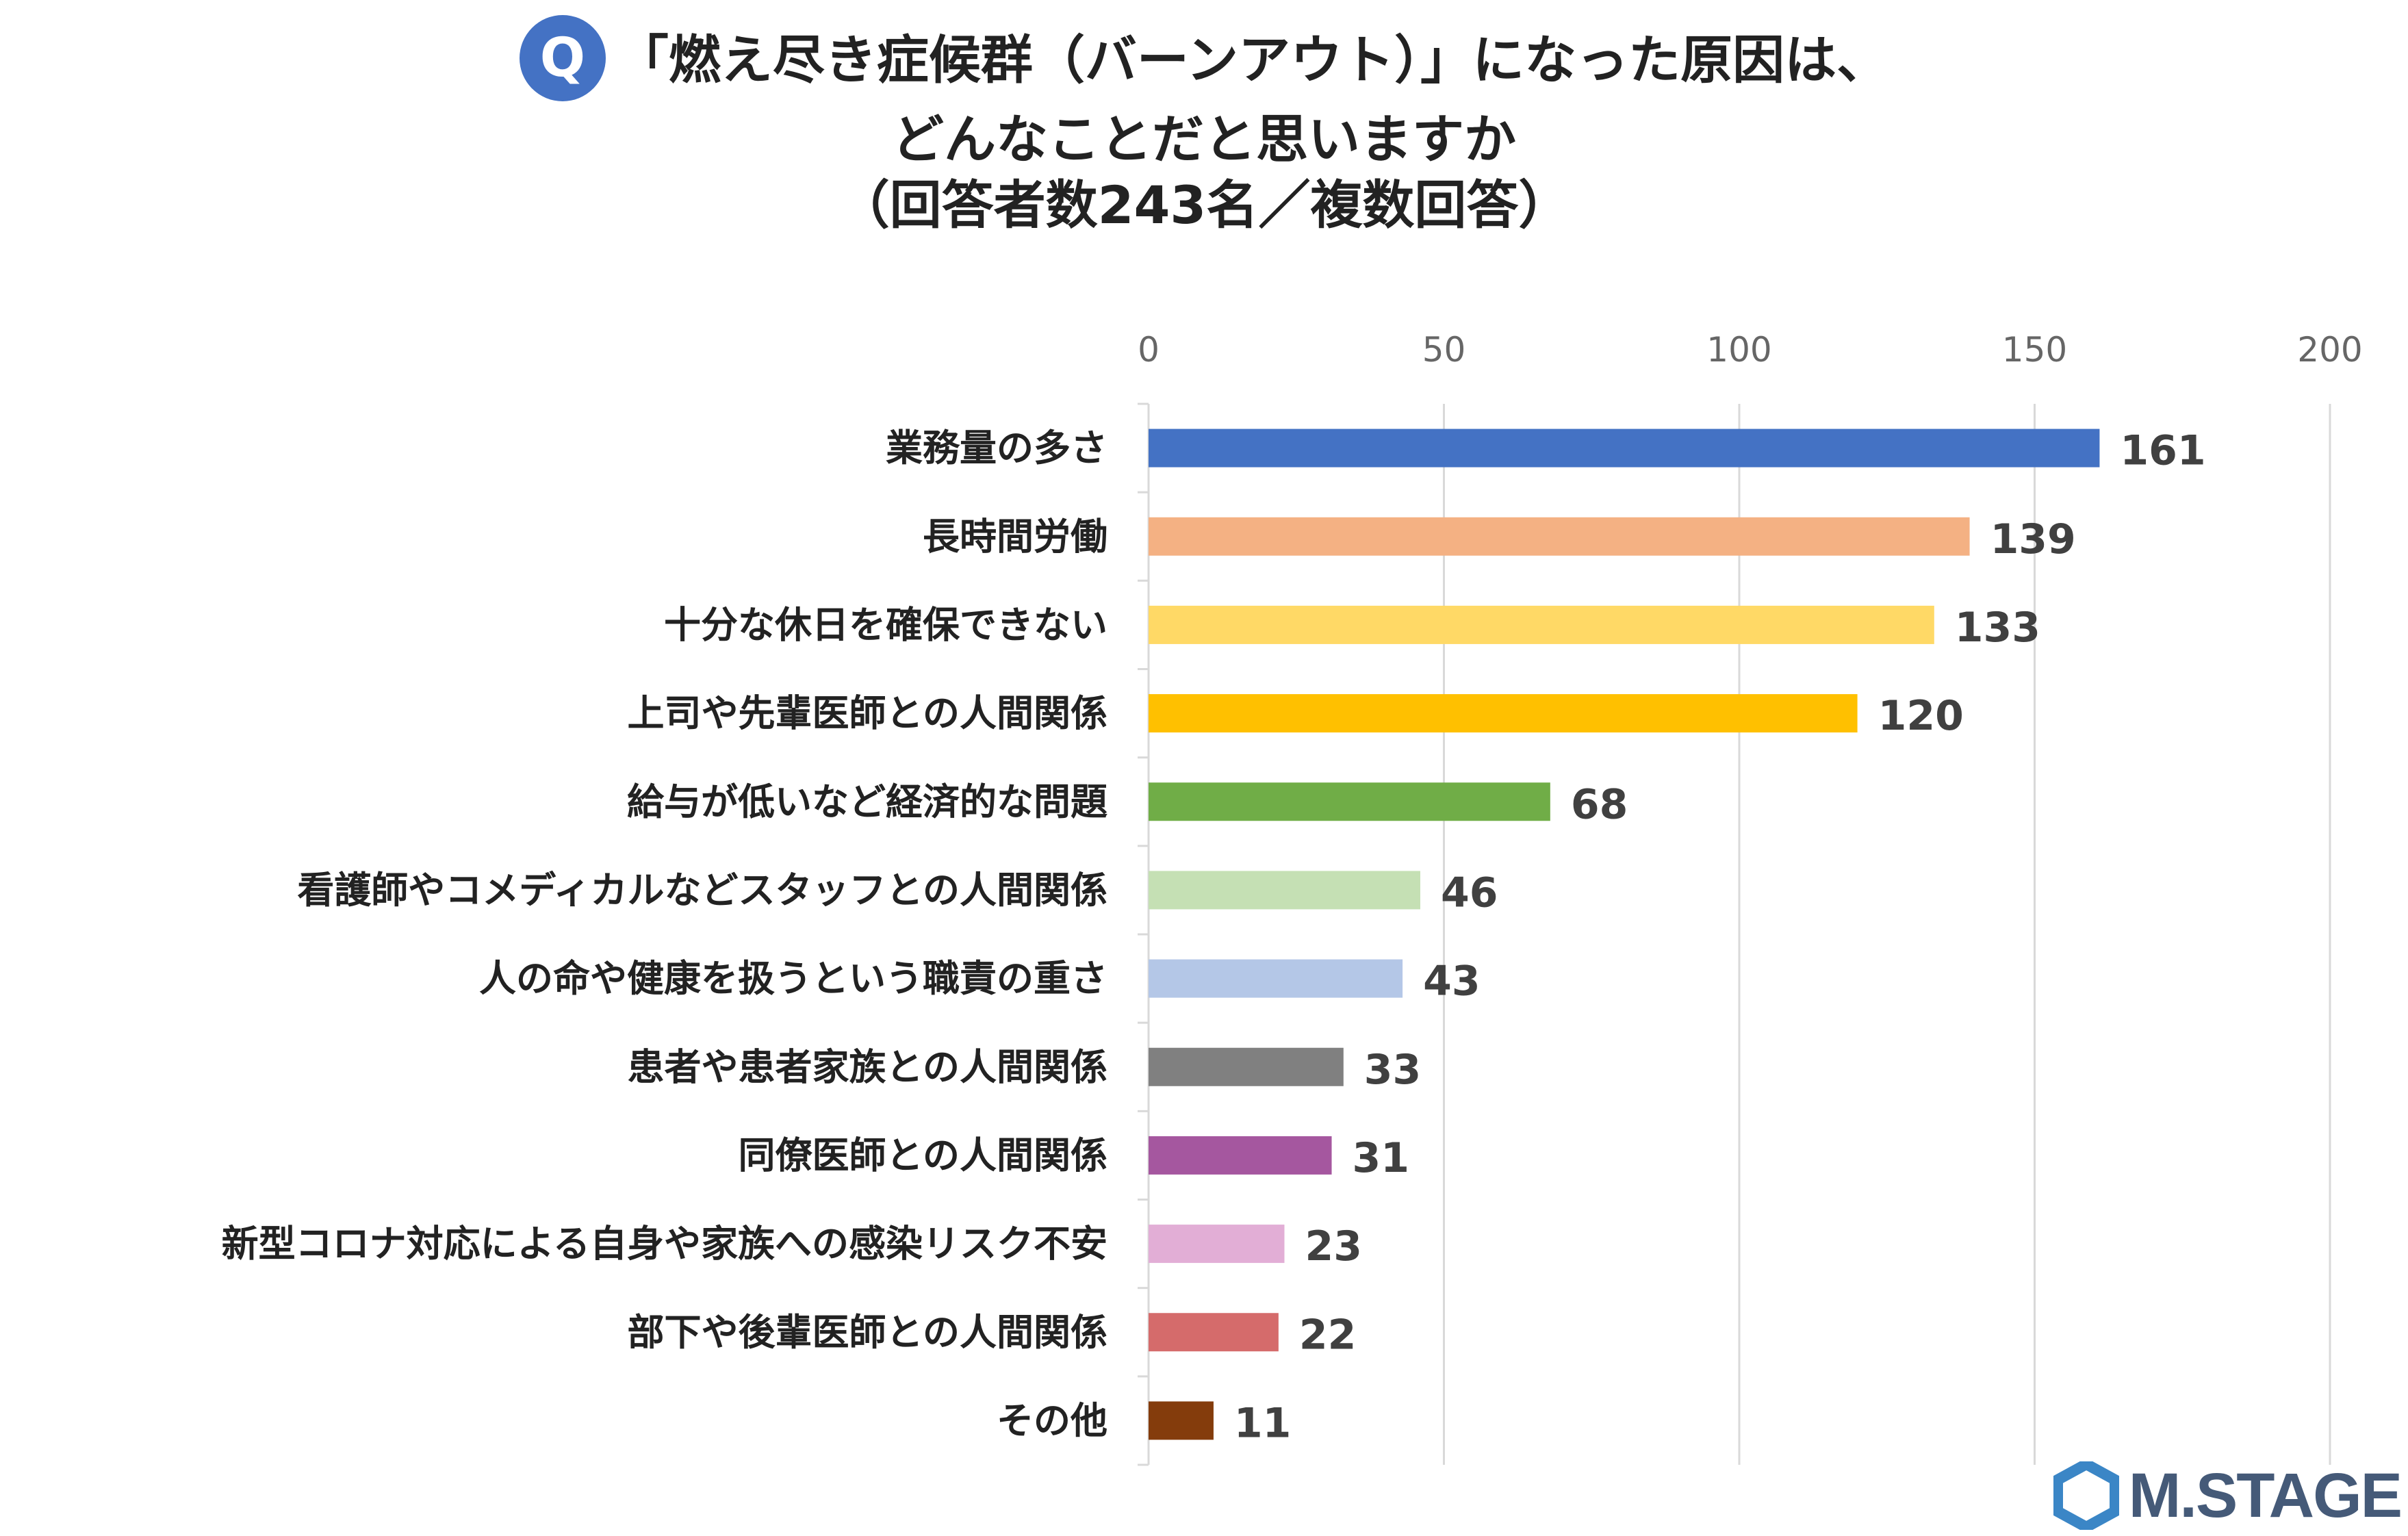 This screenshot has height=1536, width=2408. I want to click on category-label: 患者や患者家族との人間関係, so click(868, 1066).